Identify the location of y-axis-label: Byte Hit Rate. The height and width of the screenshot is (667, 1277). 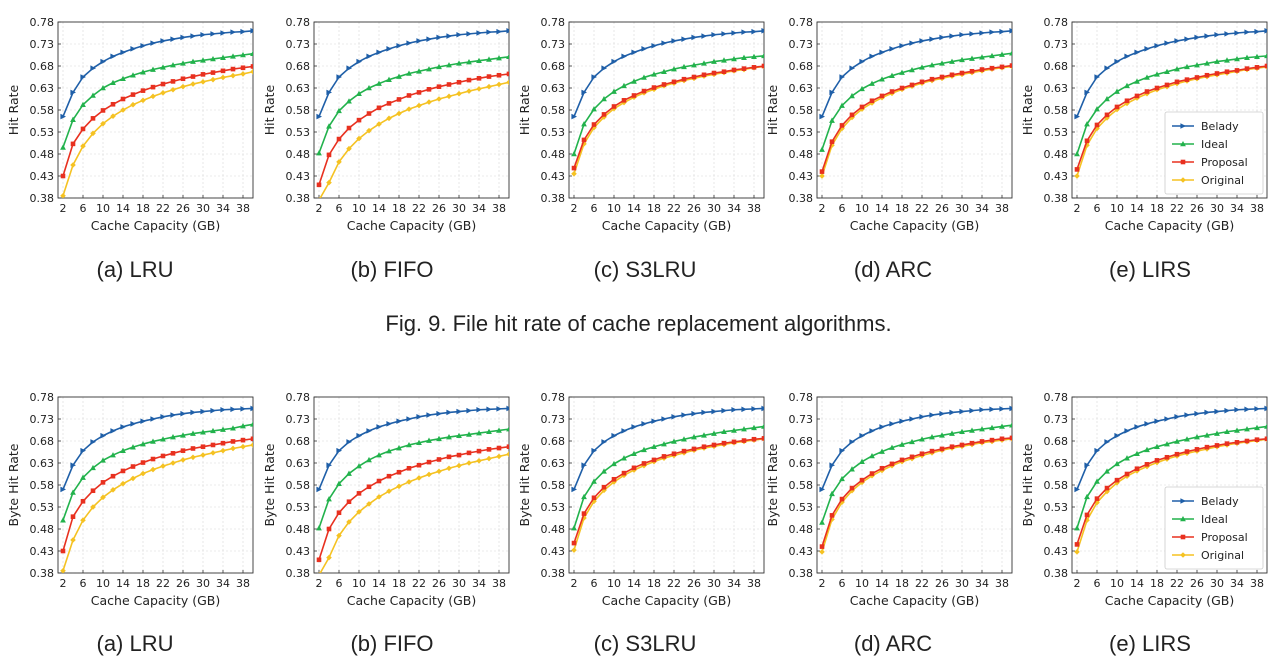
(772, 484).